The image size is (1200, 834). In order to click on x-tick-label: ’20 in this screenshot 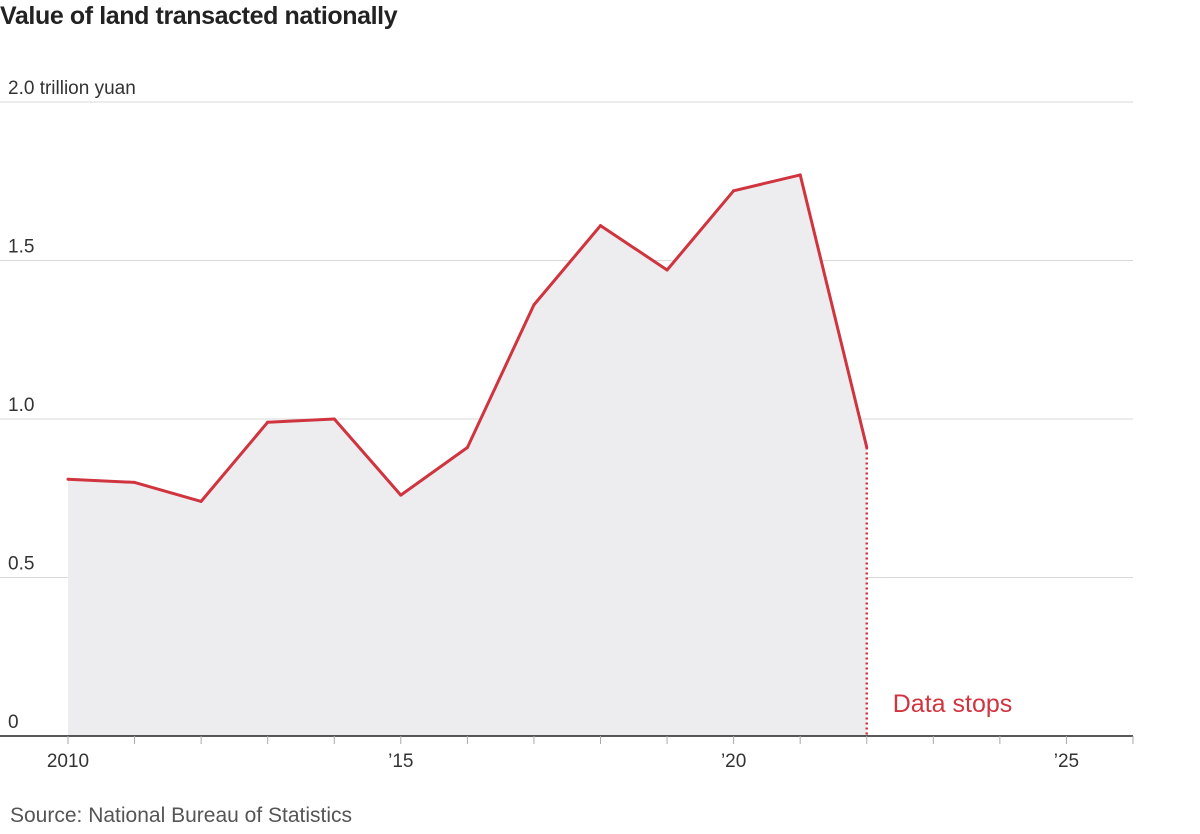, I will do `click(733, 761)`.